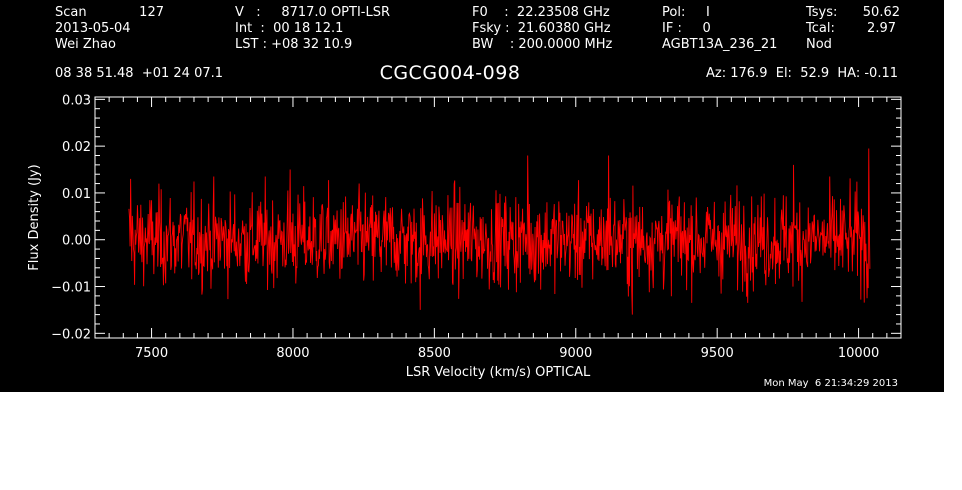 This screenshot has width=962, height=490. I want to click on observer-name: Wei Zhao, so click(85, 44).